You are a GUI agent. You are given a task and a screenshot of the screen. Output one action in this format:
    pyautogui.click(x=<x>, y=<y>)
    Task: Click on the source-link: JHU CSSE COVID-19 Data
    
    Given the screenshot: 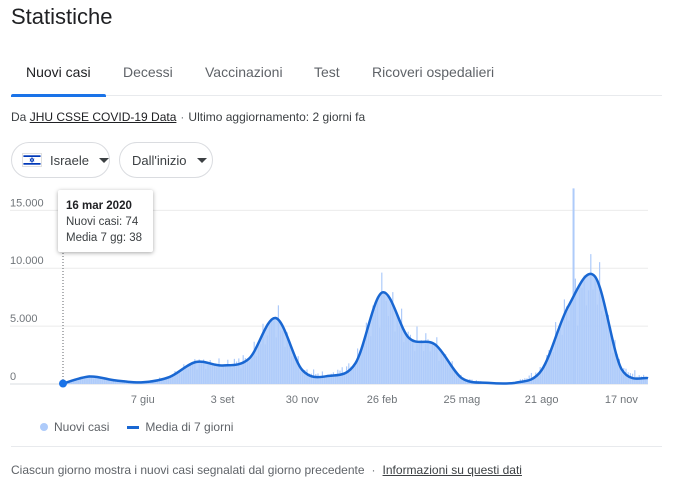 What is the action you would take?
    pyautogui.click(x=103, y=117)
    